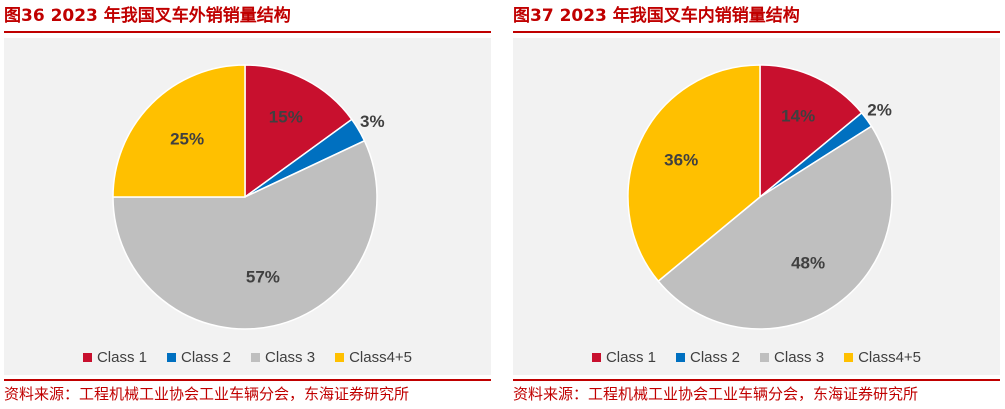 Image resolution: width=1005 pixels, height=409 pixels. What do you see at coordinates (263, 276) in the screenshot?
I see `data-label: 57%` at bounding box center [263, 276].